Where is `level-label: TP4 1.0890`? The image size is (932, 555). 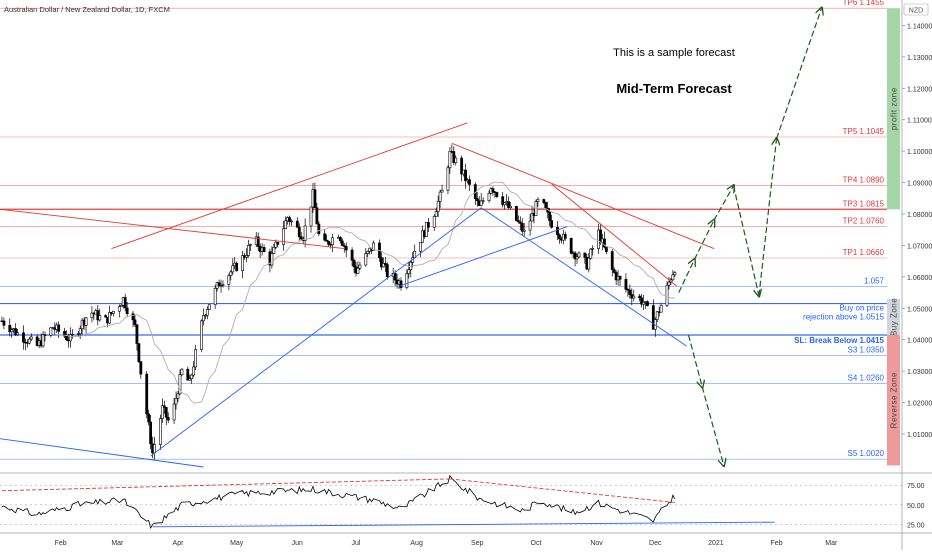
level-label: TP4 1.0890 is located at coordinates (864, 180).